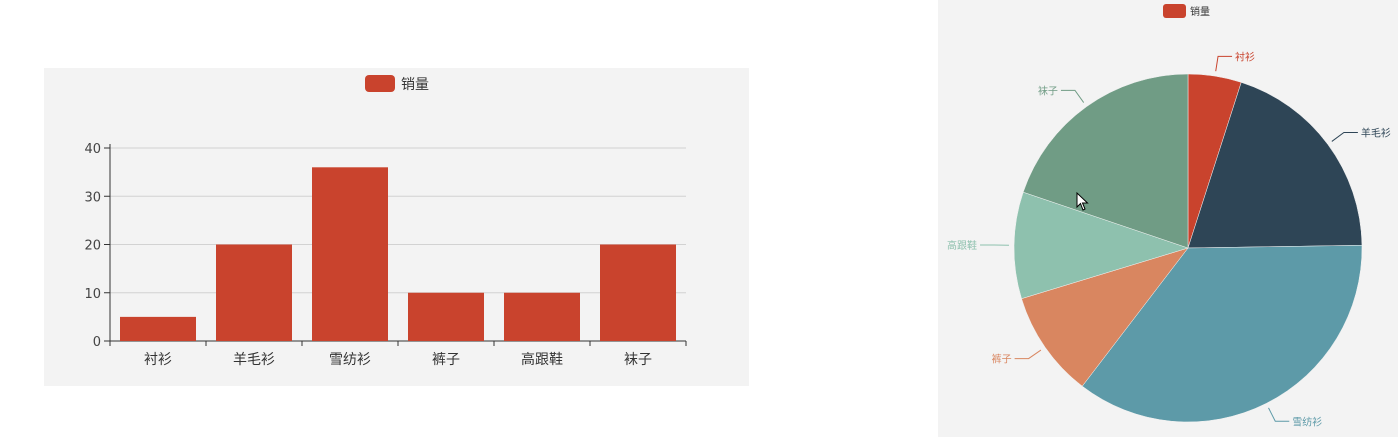  Describe the element at coordinates (92, 149) in the screenshot. I see `y-tick-label: 40` at that location.